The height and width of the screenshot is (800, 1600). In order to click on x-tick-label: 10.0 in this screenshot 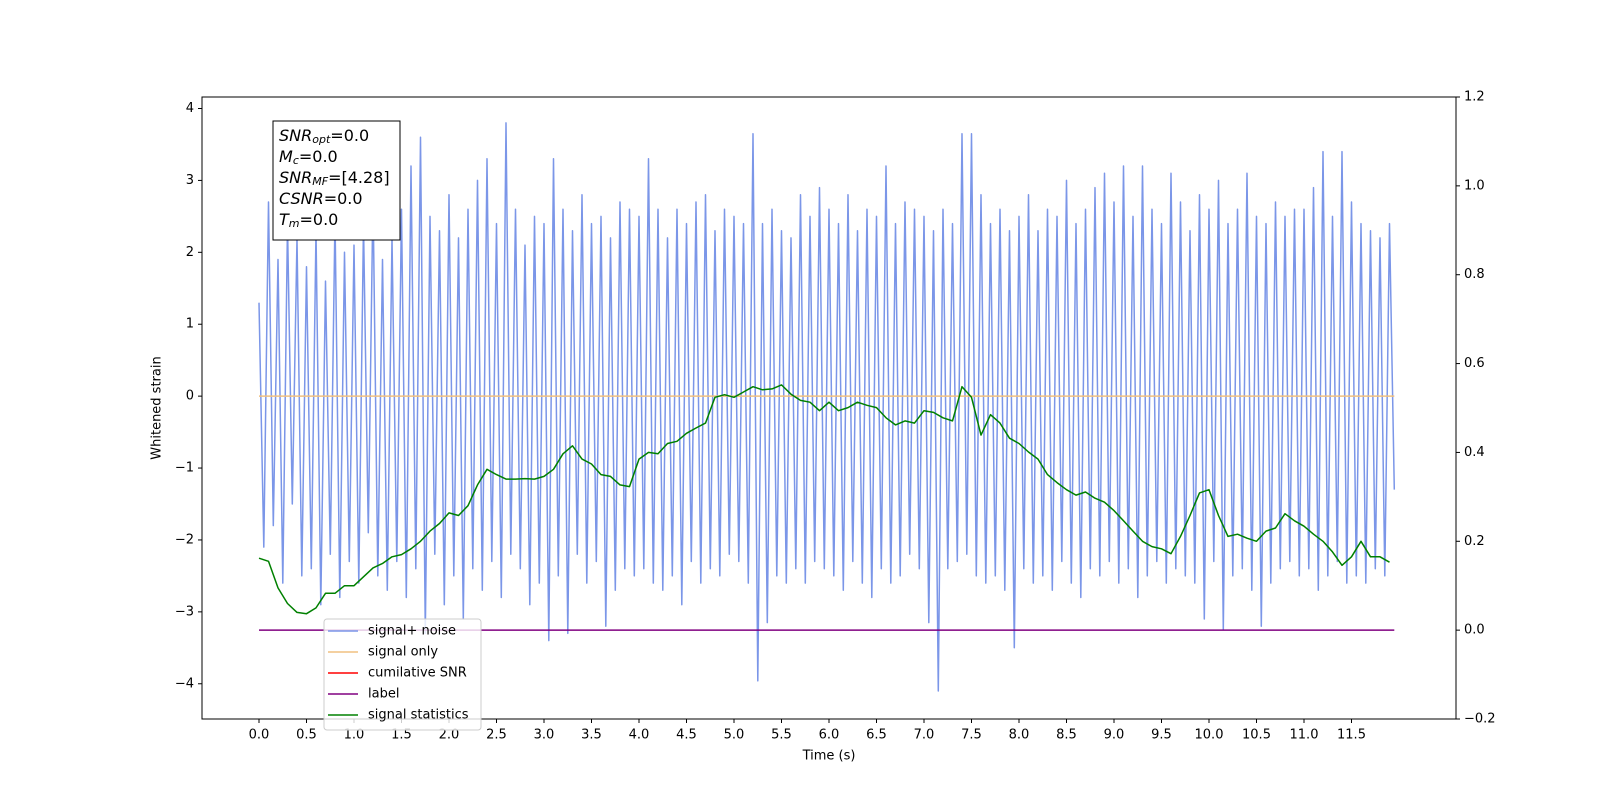, I will do `click(1209, 735)`.